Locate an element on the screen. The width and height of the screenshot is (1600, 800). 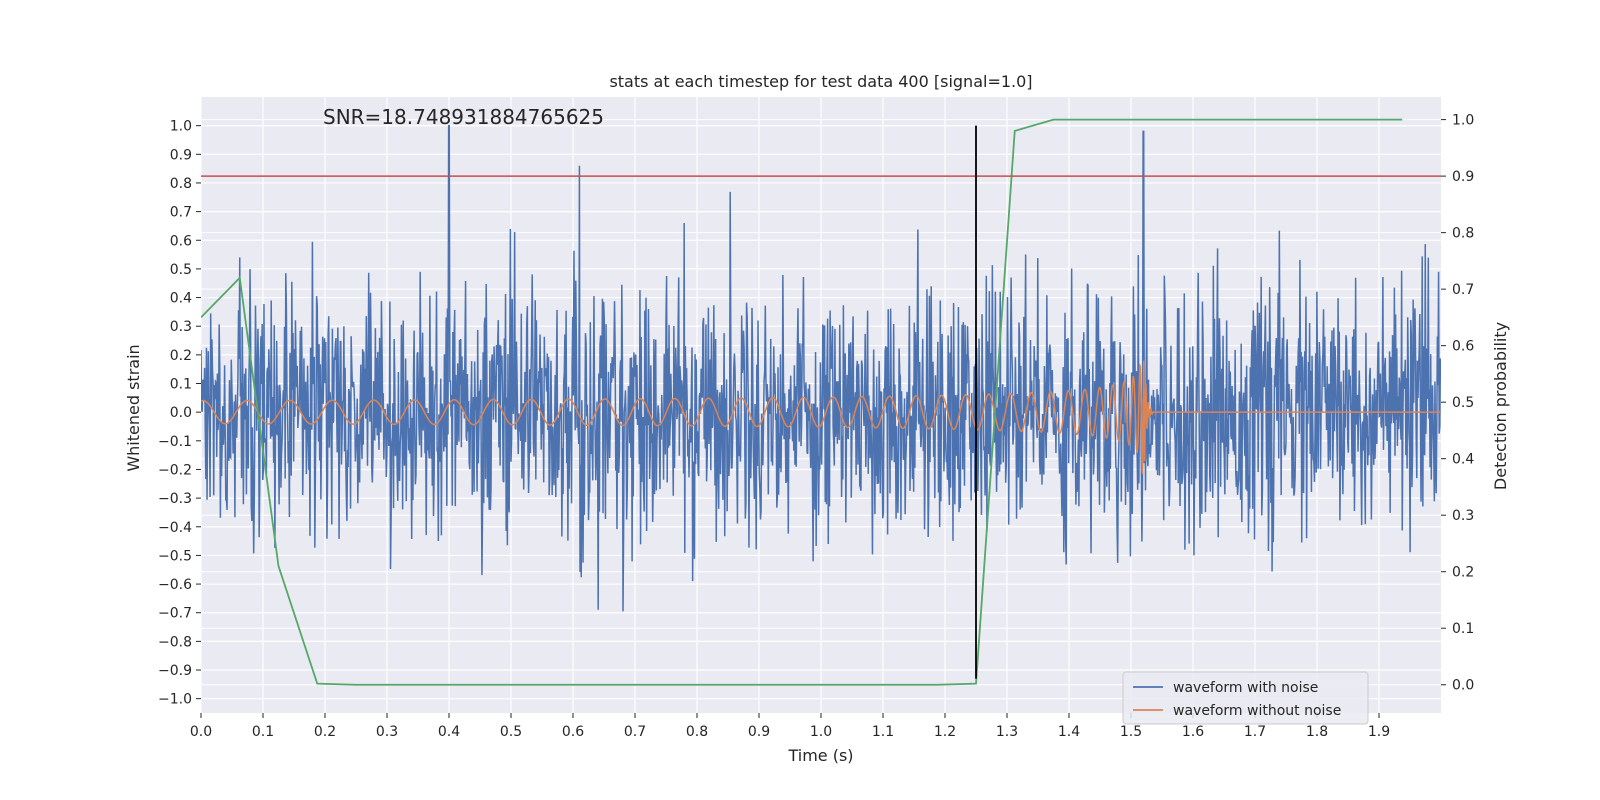
legend-label: waveform without noise is located at coordinates (1257, 711).